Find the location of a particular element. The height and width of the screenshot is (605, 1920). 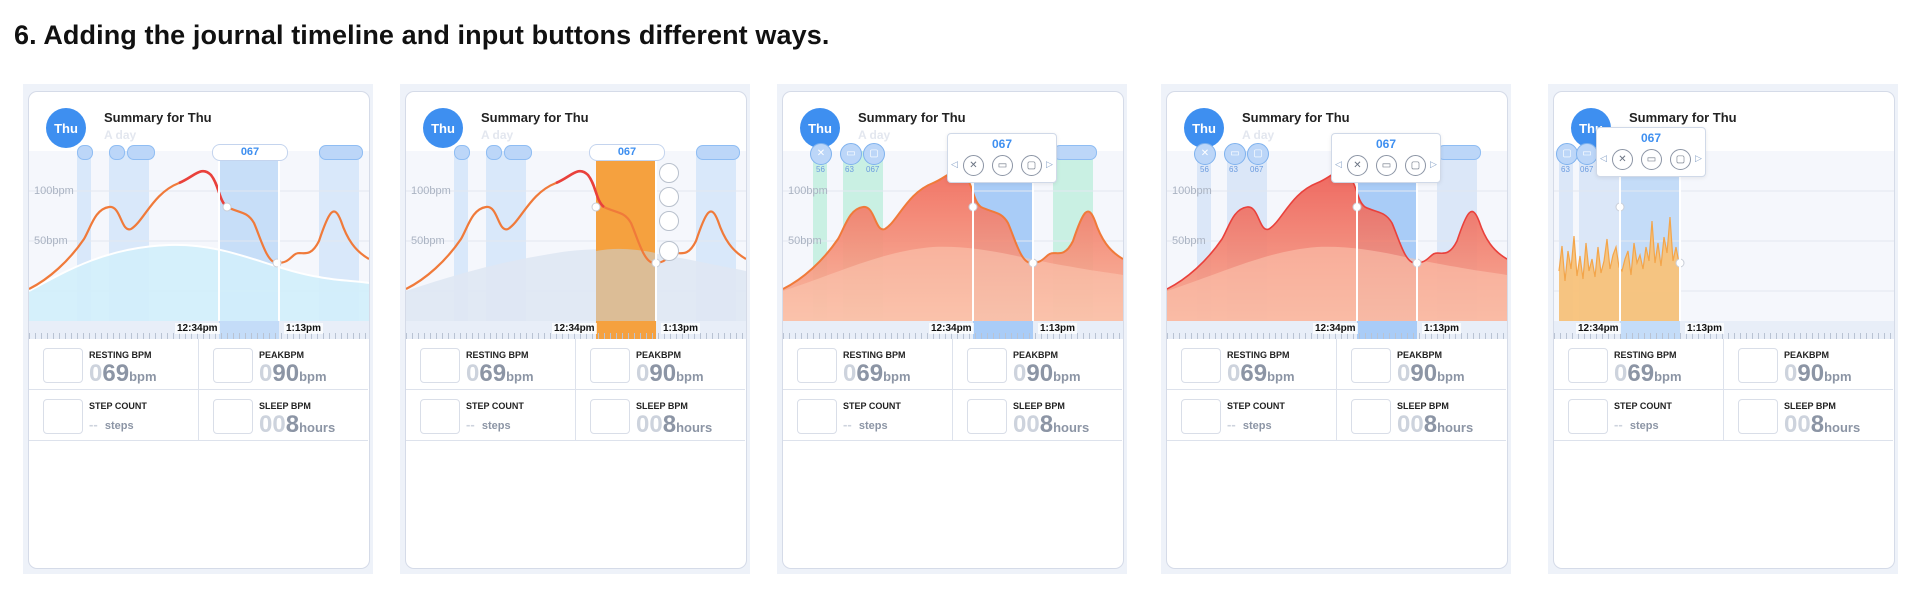

stat-value: 008hours is located at coordinates (674, 424).